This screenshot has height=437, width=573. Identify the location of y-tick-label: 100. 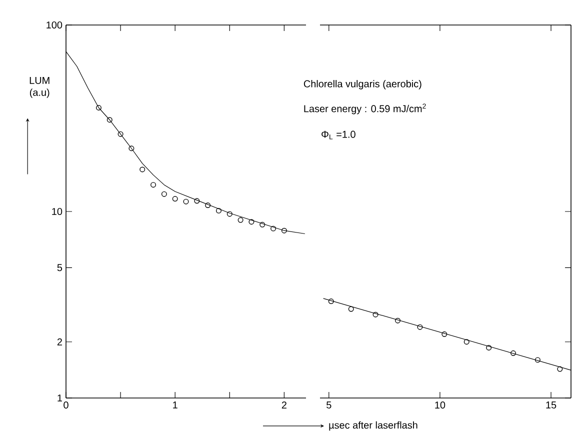
(54, 25).